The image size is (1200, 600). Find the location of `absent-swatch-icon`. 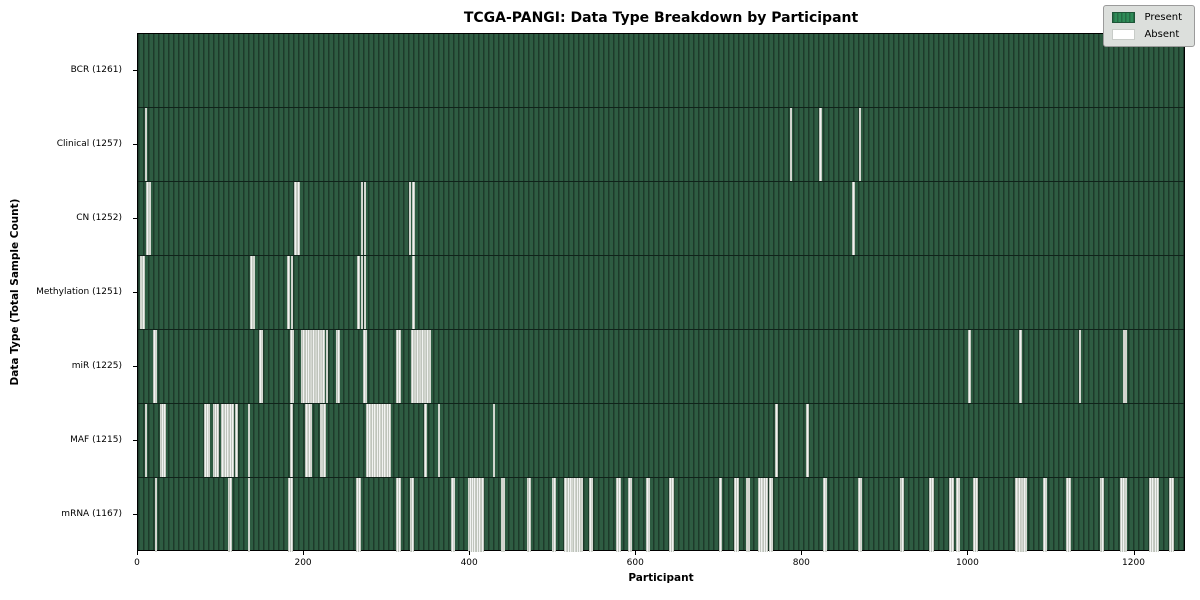

absent-swatch-icon is located at coordinates (1124, 34).